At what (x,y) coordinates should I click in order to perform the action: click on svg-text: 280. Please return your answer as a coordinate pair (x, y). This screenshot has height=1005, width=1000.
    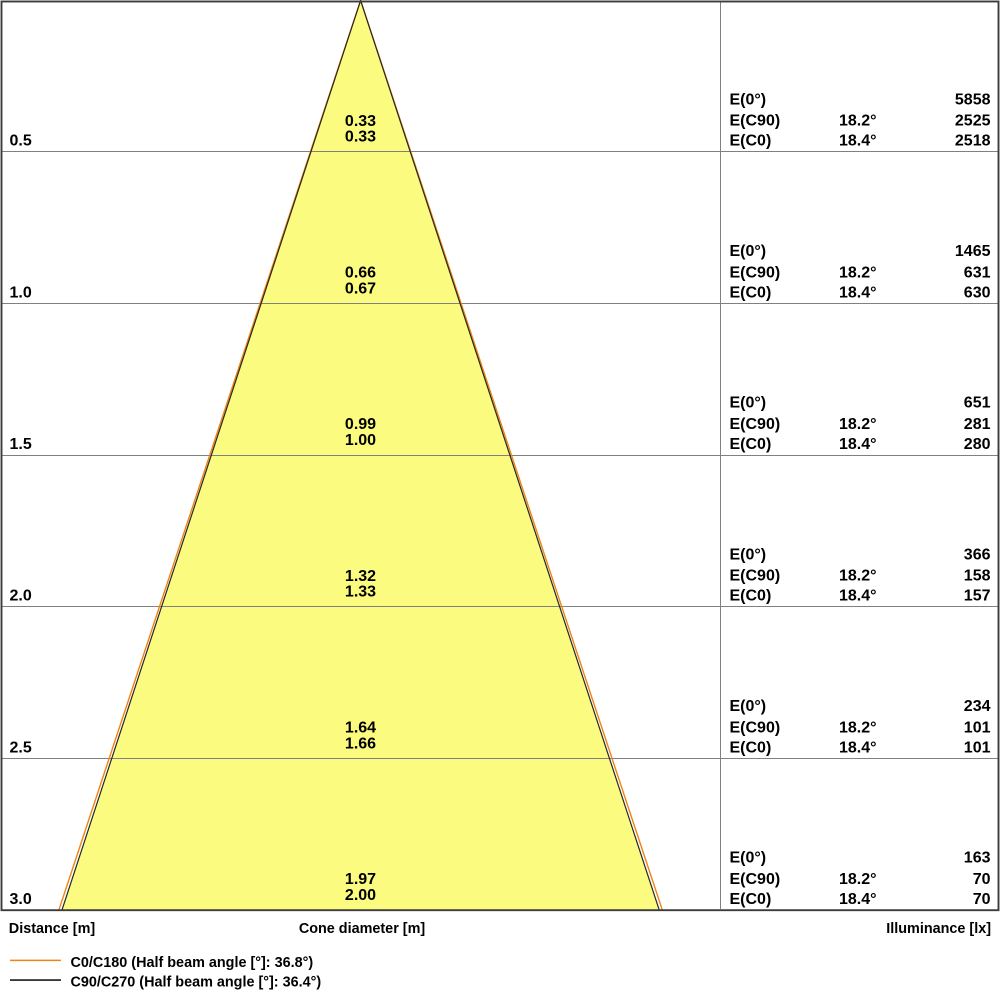
    Looking at the image, I should click on (977, 444).